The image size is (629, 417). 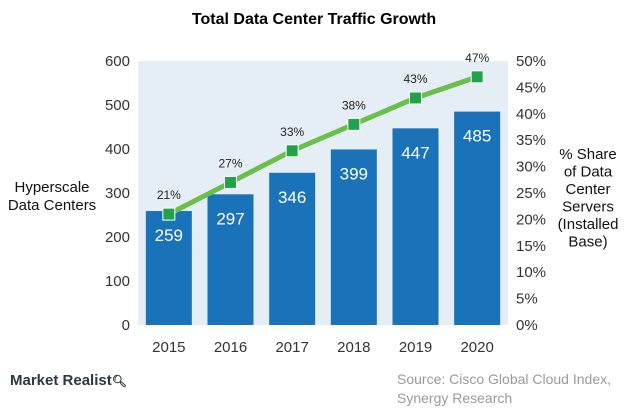 I want to click on brand-logo: Market Realist🔍︎, so click(x=68, y=380).